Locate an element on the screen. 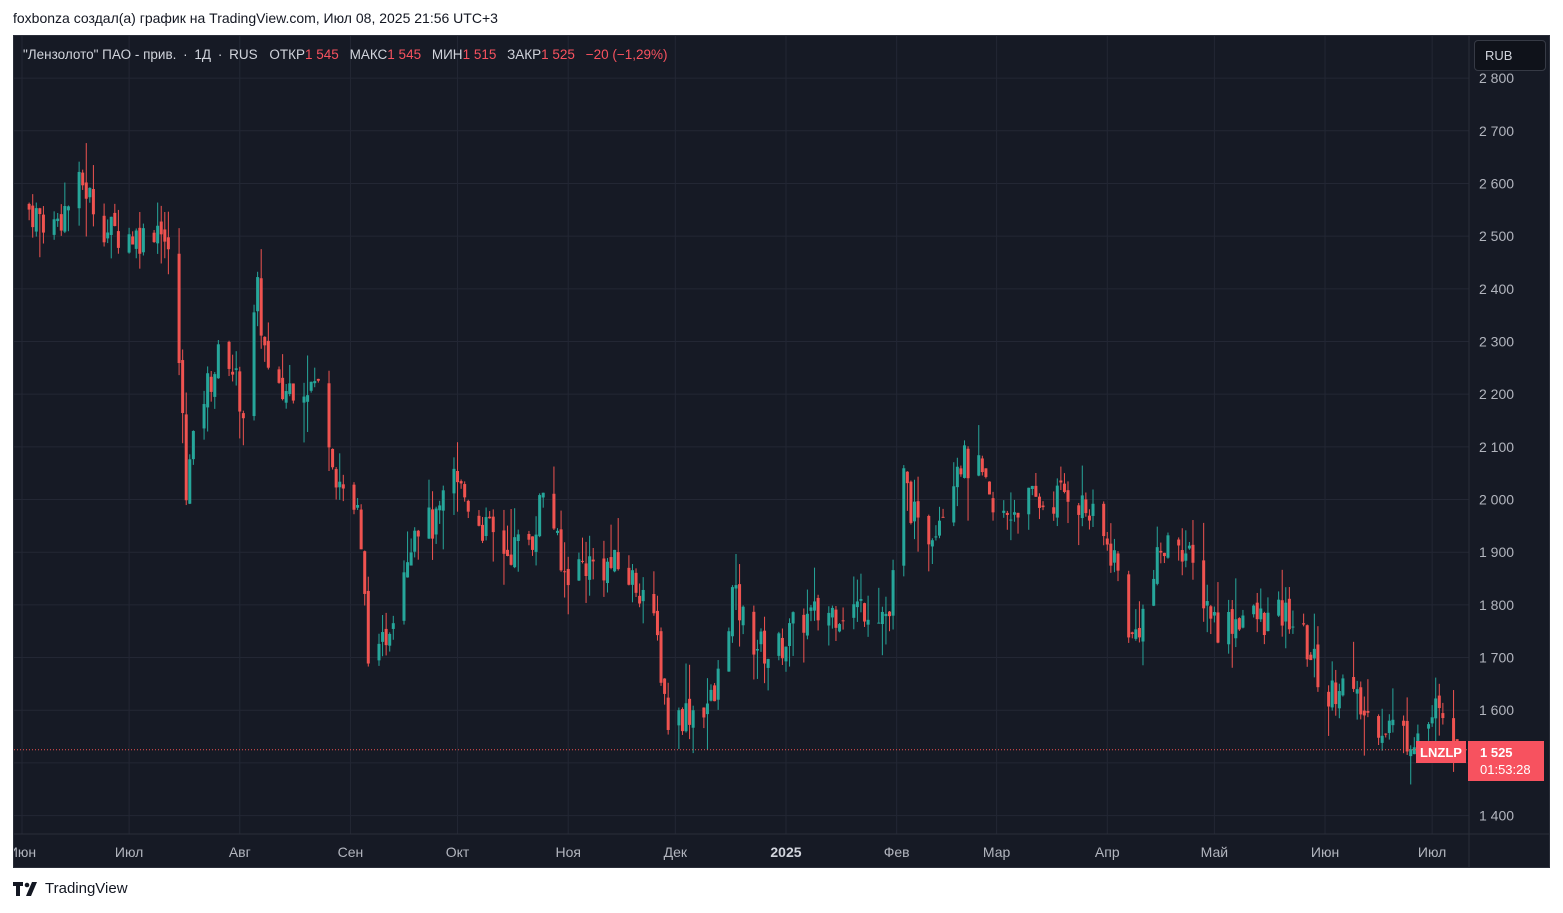 The image size is (1563, 913). low-label: МИН is located at coordinates (447, 54).